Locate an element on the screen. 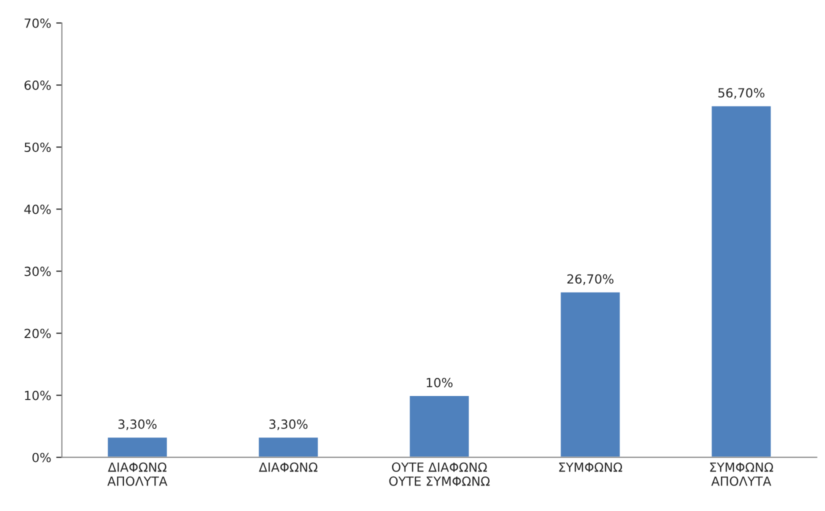  x-tick-label: ΣΥΜΦΩΝΩ ΑΠΟΛΥΤΑ is located at coordinates (742, 474).